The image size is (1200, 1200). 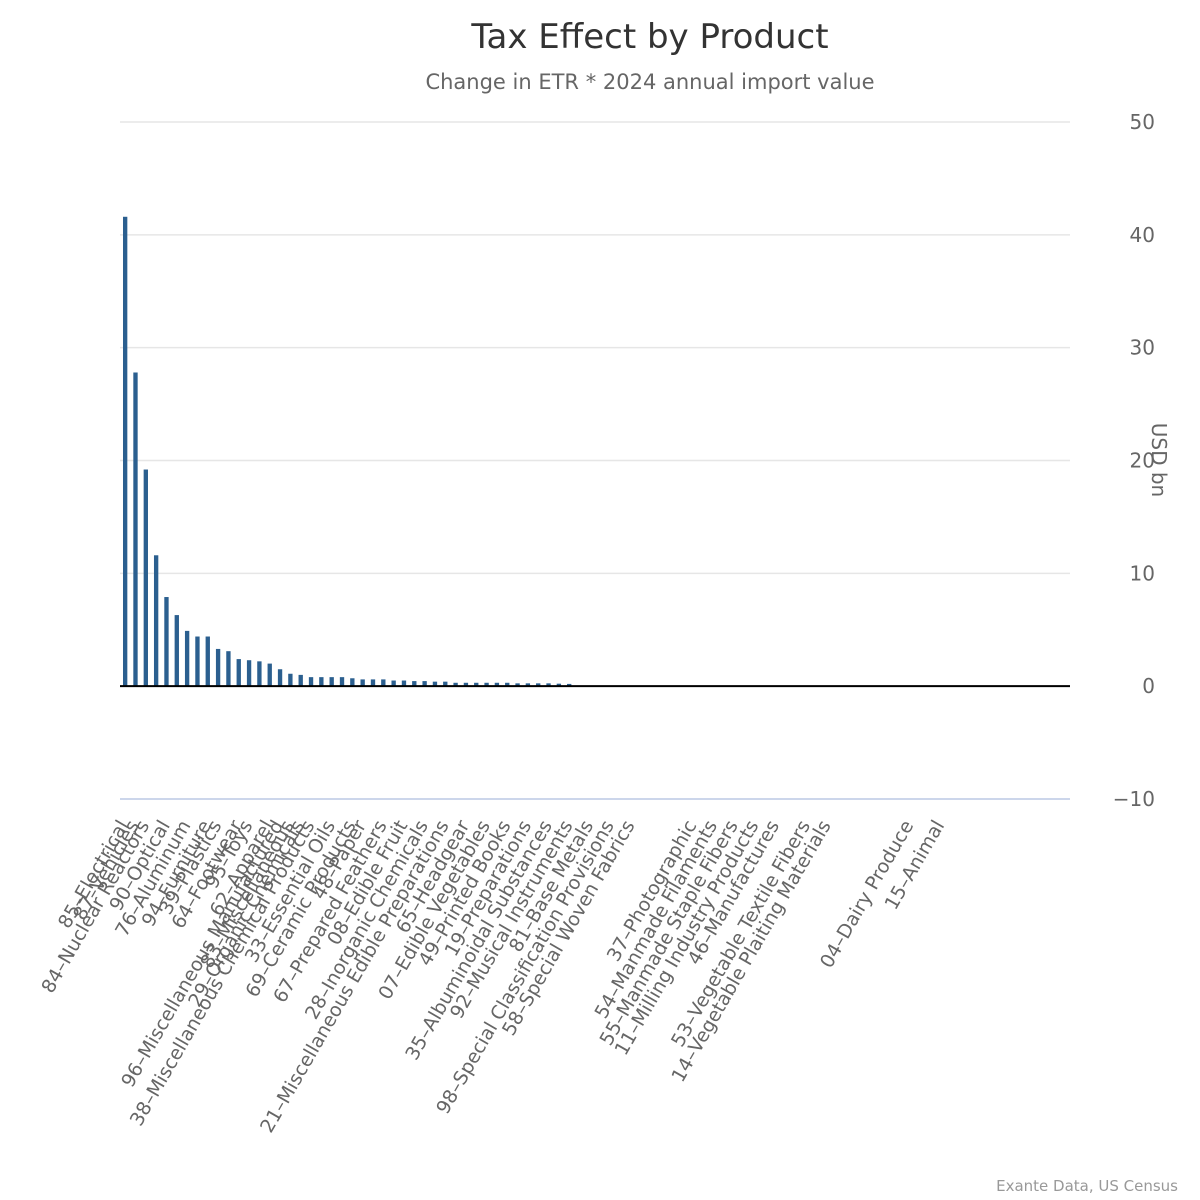 I want to click on y-axis-ticks: 50 40 30 20 10 0 −10, so click(x=1134, y=460).